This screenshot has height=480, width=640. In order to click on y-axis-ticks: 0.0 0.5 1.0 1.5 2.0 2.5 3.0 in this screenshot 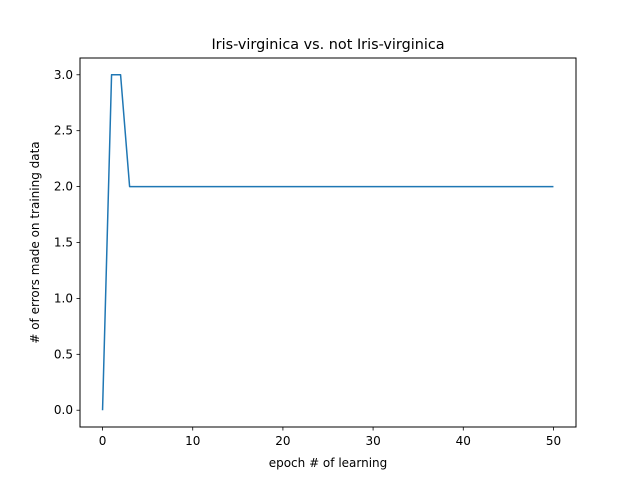, I will do `click(67, 242)`.